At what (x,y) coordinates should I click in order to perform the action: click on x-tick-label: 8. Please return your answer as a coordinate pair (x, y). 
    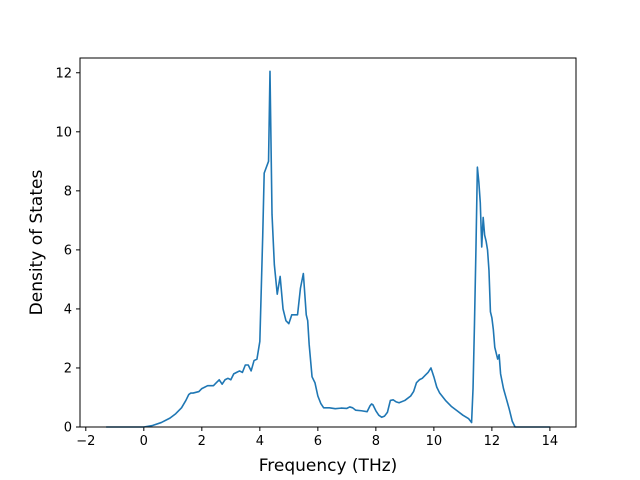
    Looking at the image, I should click on (376, 441).